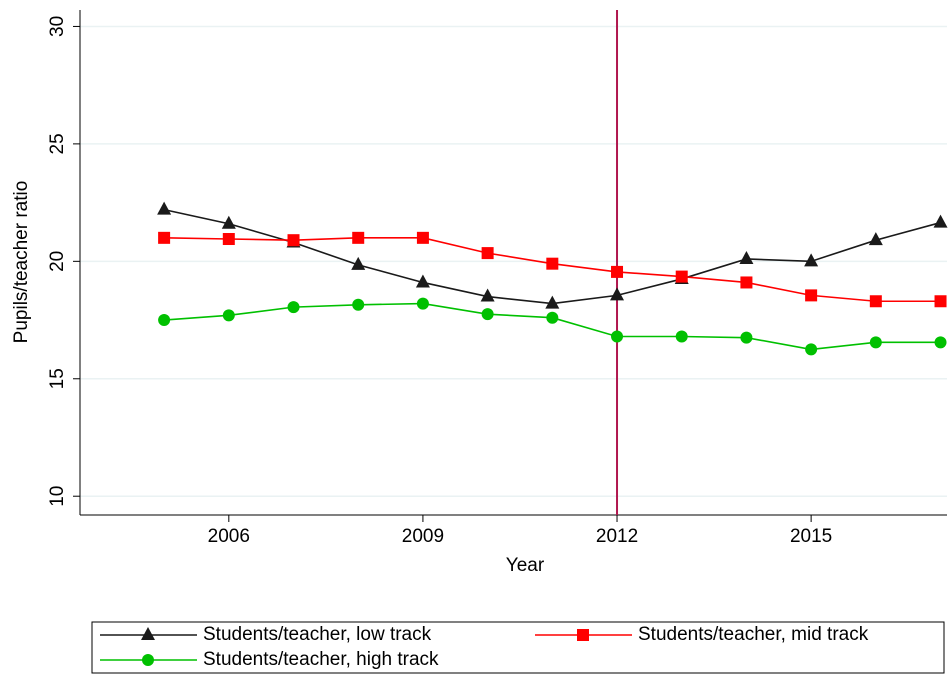 The width and height of the screenshot is (948, 674). I want to click on y-tick-label: 25, so click(57, 143).